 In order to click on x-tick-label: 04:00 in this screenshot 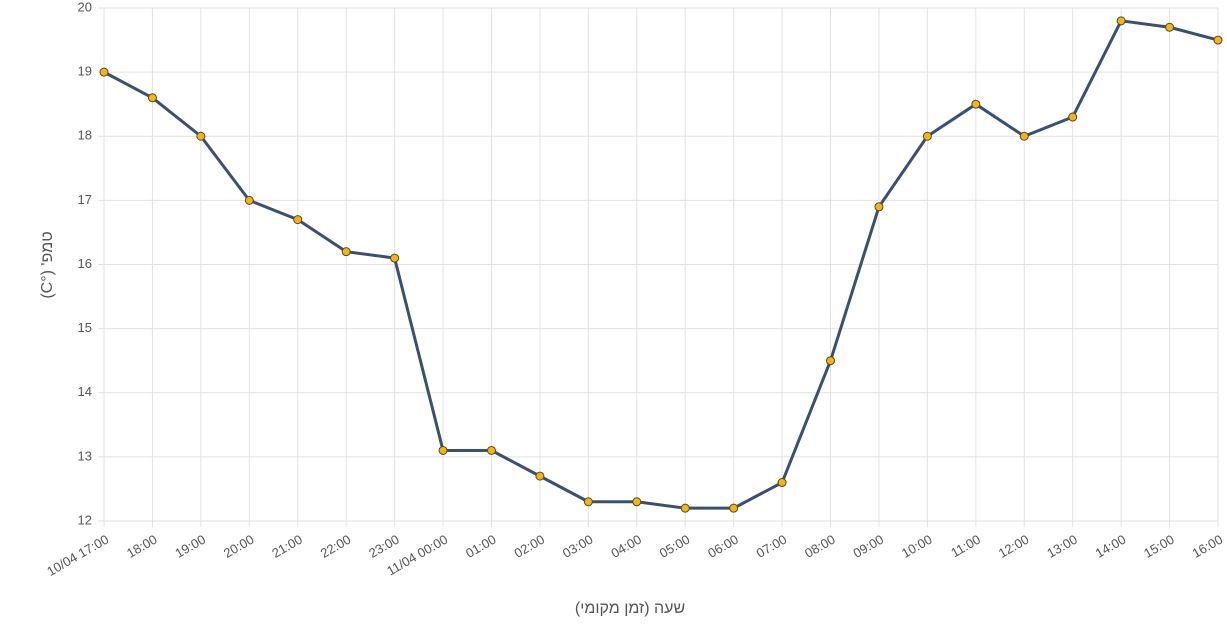, I will do `click(626, 546)`.